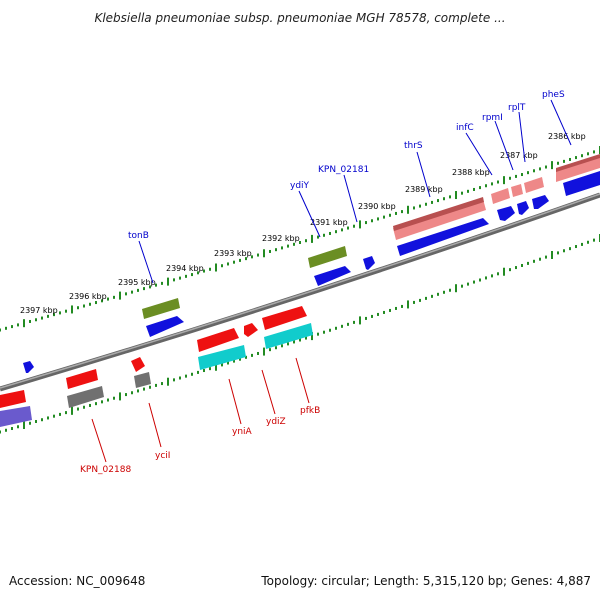 This screenshot has width=600, height=600. Describe the element at coordinates (519, 155) in the screenshot. I see `kbp-label: 2387 kbp` at that location.